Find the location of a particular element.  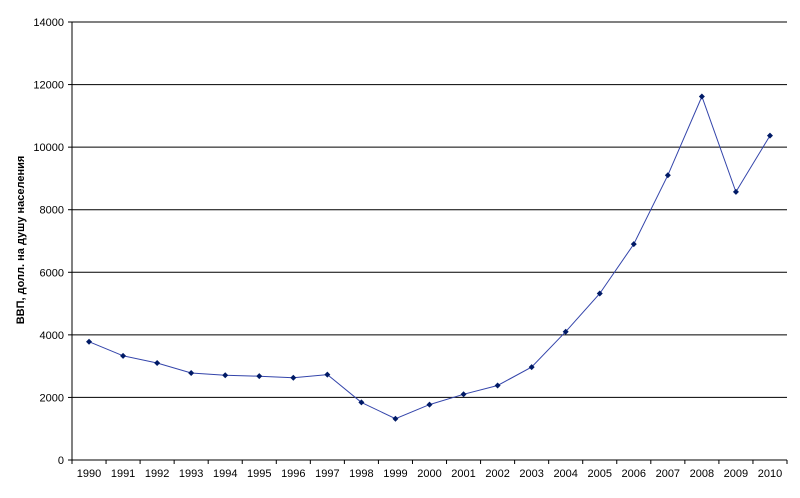

y-axis-label: ВВП, долл. на душу населения is located at coordinates (21, 240).